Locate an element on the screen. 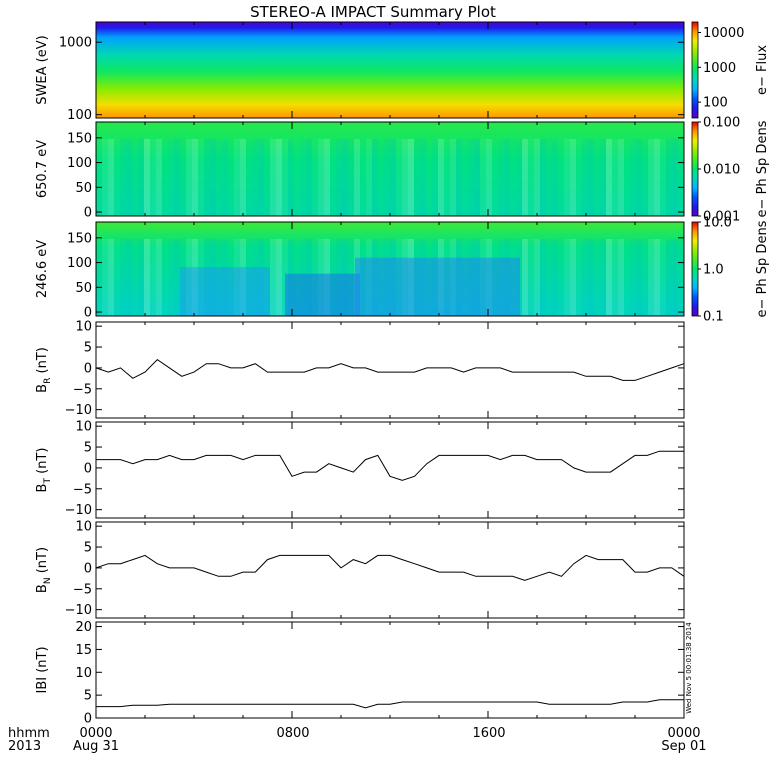  y-tick-label: 1000 is located at coordinates (75, 43).